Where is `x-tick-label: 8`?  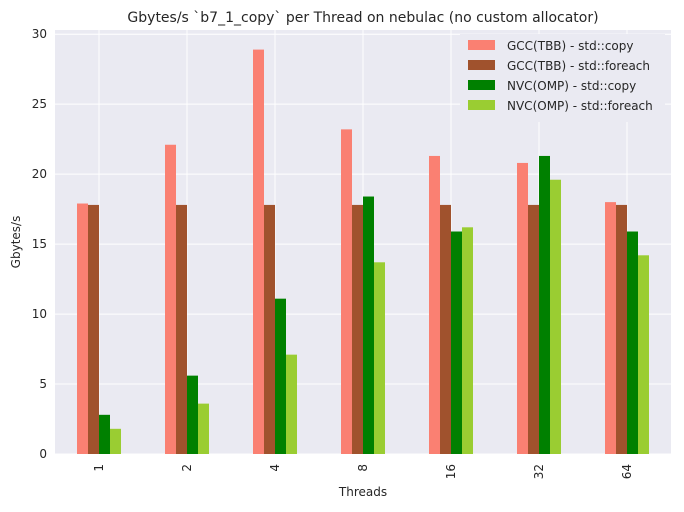 x-tick-label: 8 is located at coordinates (363, 468).